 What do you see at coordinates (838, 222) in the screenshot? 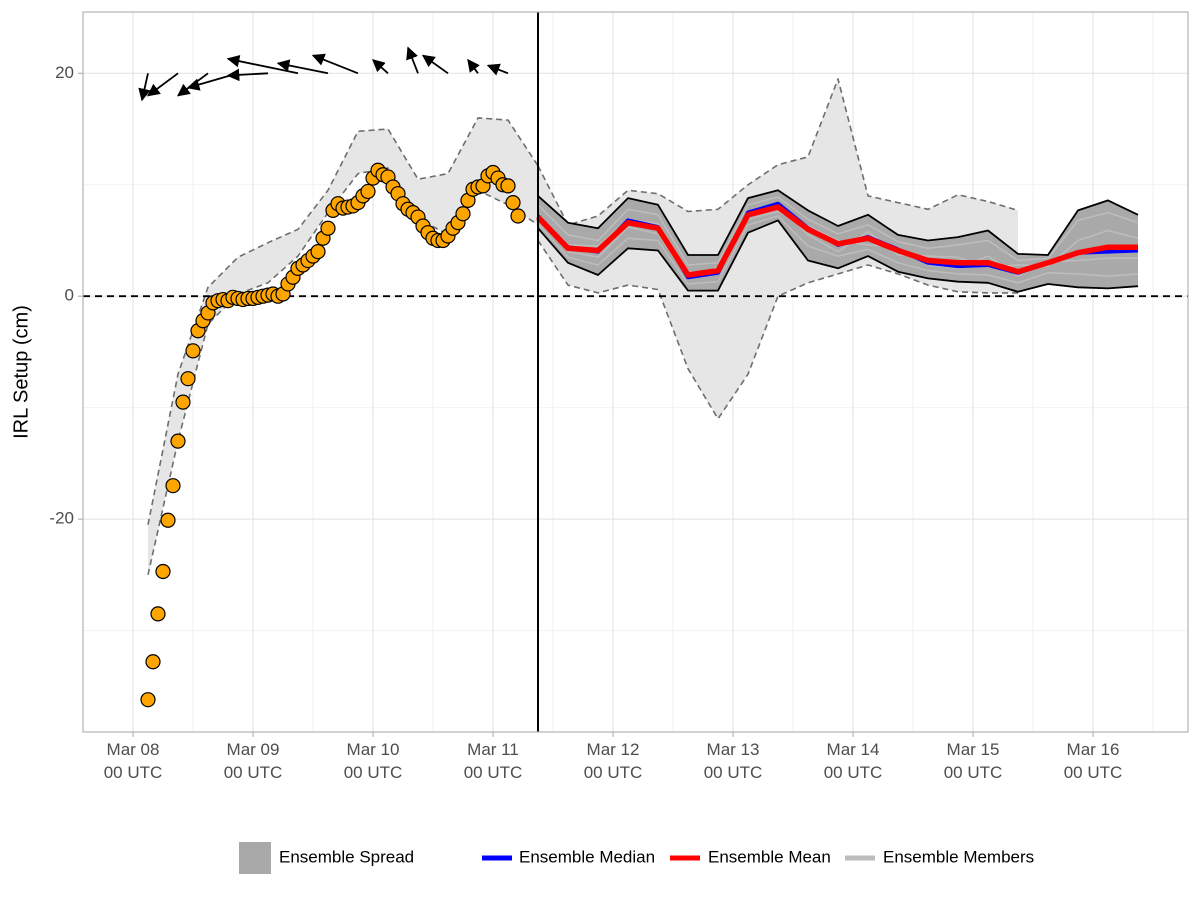
I see `spread-upper` at bounding box center [838, 222].